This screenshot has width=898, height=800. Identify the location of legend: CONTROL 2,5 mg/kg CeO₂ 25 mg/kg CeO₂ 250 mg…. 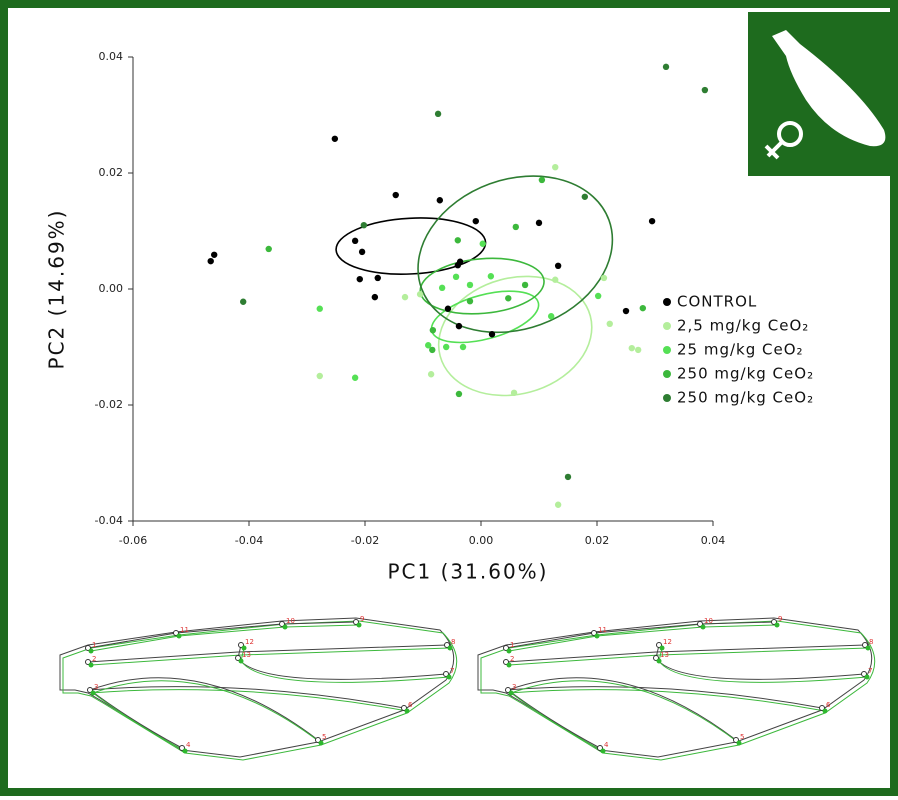
(738, 350).